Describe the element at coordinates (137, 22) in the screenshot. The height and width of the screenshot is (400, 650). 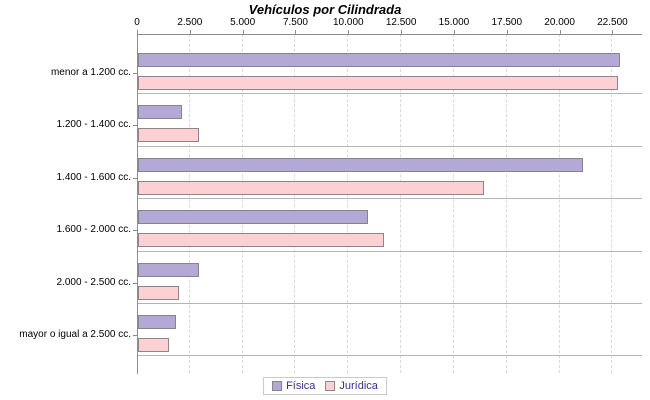
I see `x-tick-label: 0` at that location.